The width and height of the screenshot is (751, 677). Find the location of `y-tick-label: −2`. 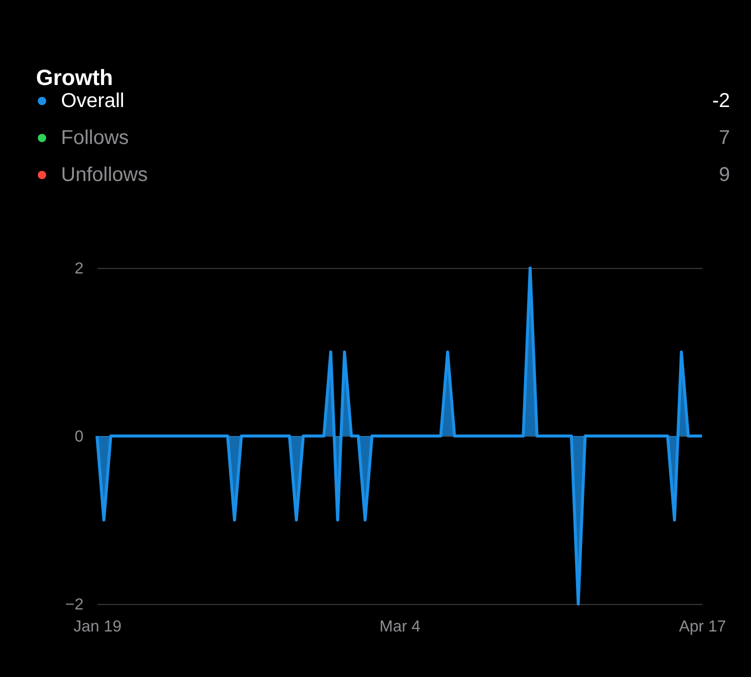

y-tick-label: −2 is located at coordinates (74, 605).